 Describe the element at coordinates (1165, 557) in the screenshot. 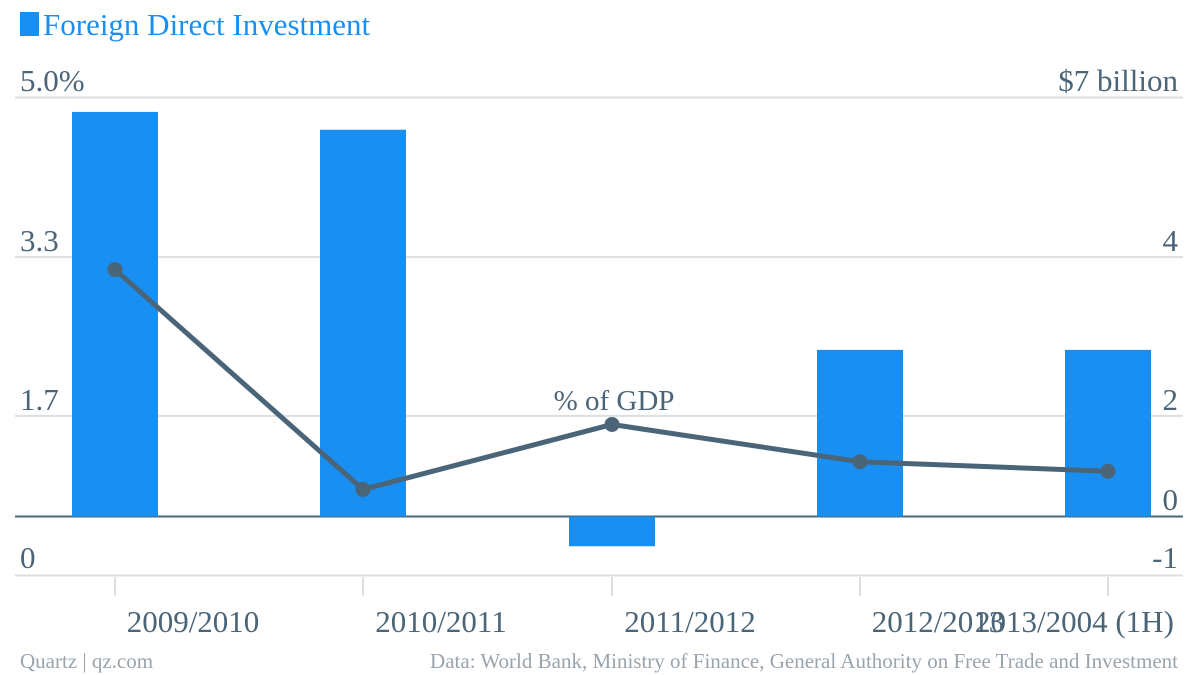

I see `right-axis-tick-label: -1` at that location.